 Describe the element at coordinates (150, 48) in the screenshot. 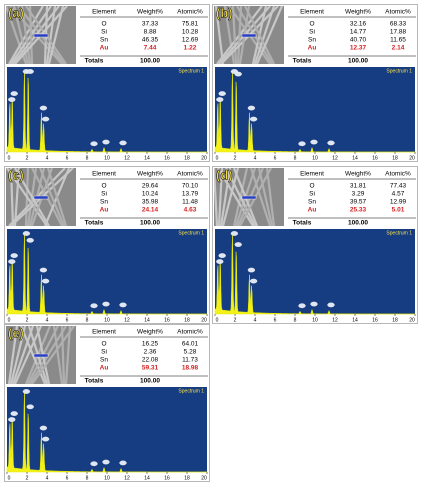

I see `table-cell: 7.44` at that location.